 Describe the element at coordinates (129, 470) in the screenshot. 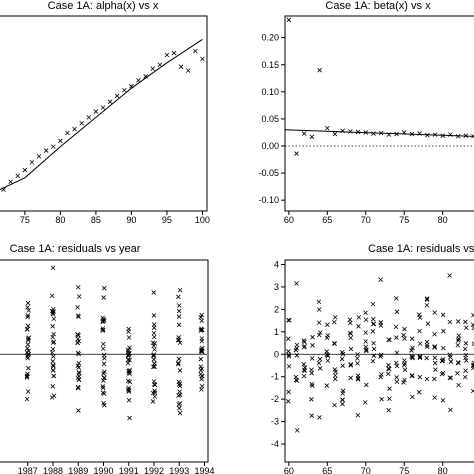

I see `residuals-year-x-tick-label: 1991` at that location.